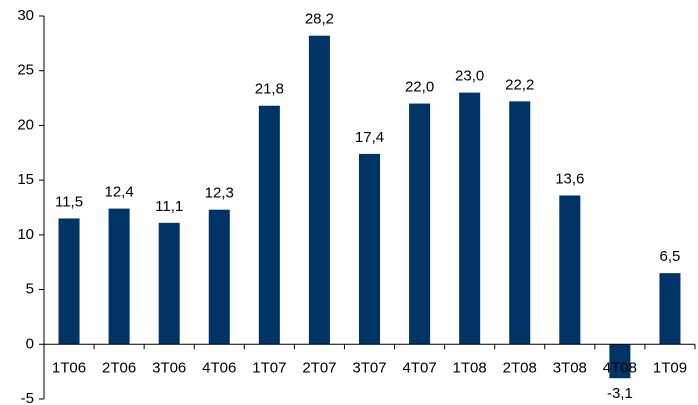  Describe the element at coordinates (520, 223) in the screenshot. I see `bar-2T08` at that location.